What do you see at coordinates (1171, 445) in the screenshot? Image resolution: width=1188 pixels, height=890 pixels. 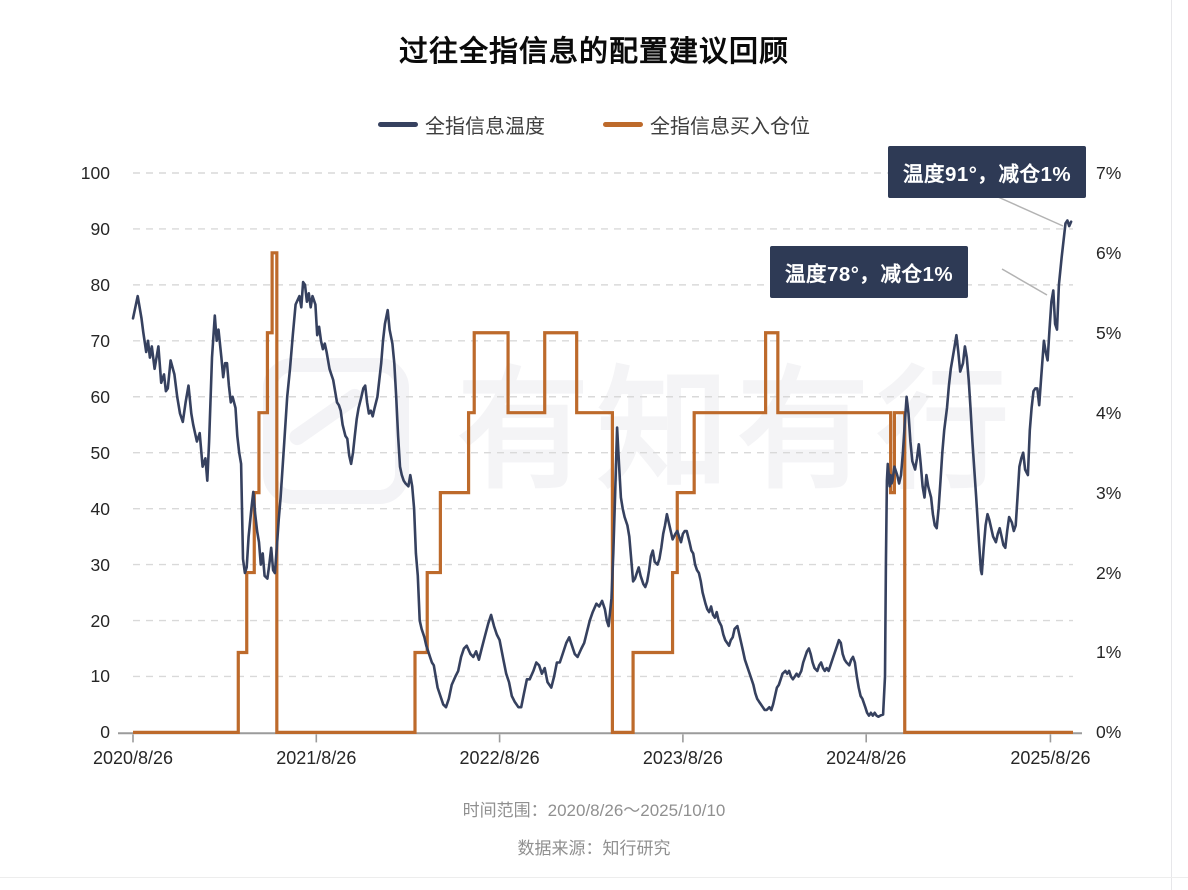 I see `right-divider` at bounding box center [1171, 445].